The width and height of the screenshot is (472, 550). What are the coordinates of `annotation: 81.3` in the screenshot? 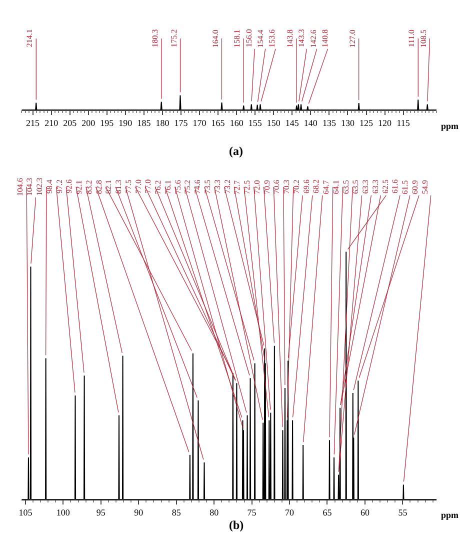 It's located at (119, 187).